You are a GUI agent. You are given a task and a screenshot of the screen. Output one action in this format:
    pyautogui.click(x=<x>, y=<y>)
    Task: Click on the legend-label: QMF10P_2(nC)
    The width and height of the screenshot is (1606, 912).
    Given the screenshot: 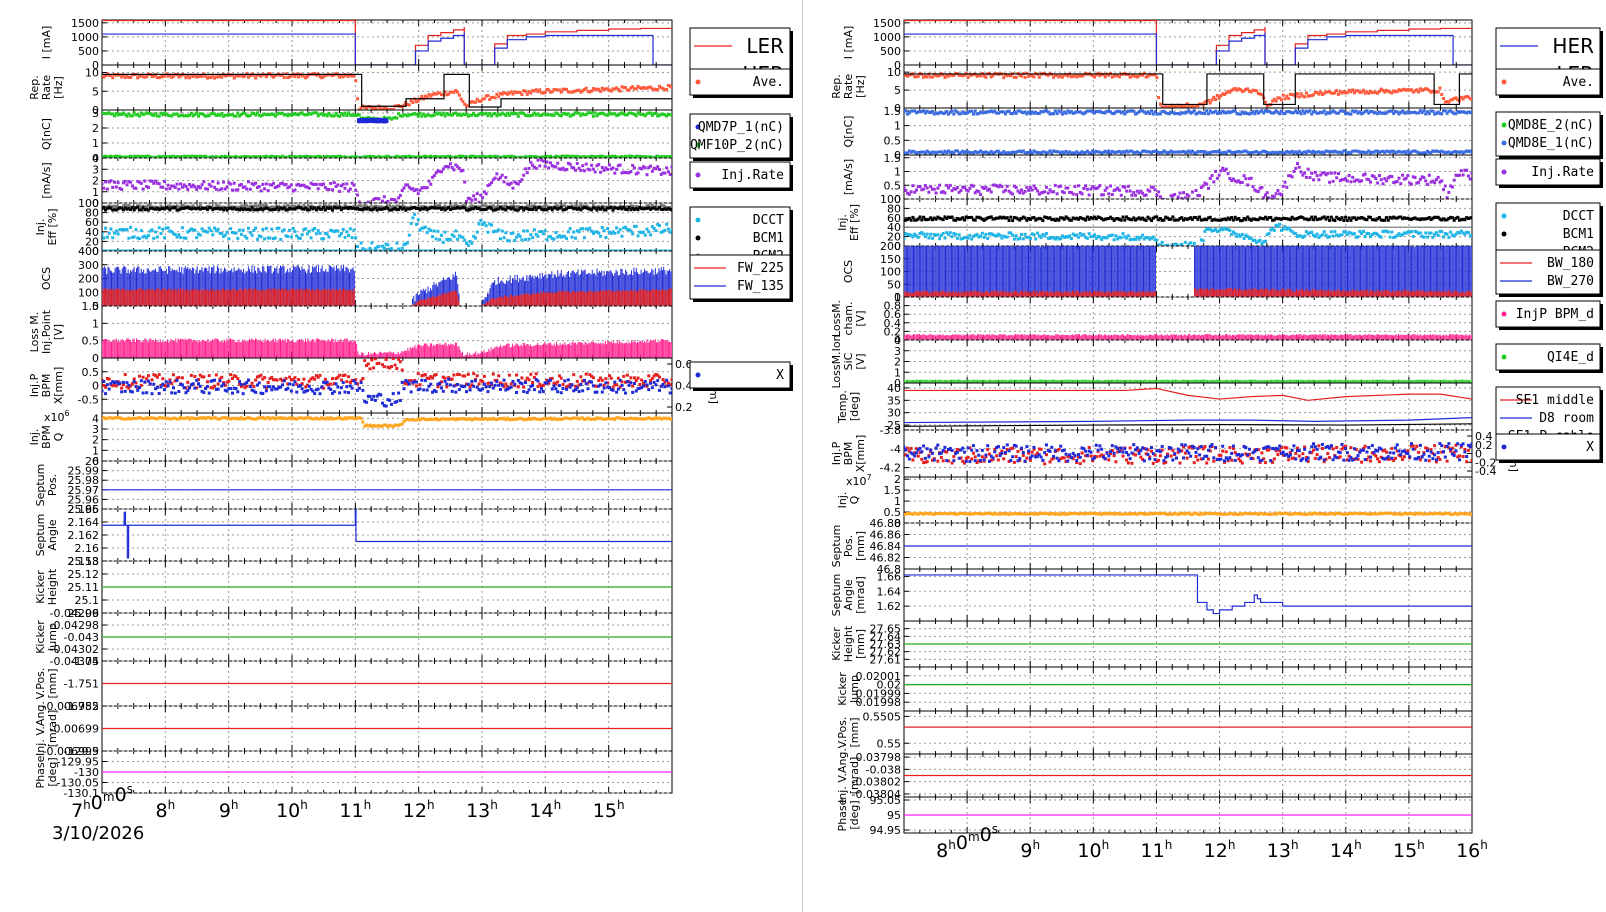 What is the action you would take?
    pyautogui.click(x=737, y=145)
    